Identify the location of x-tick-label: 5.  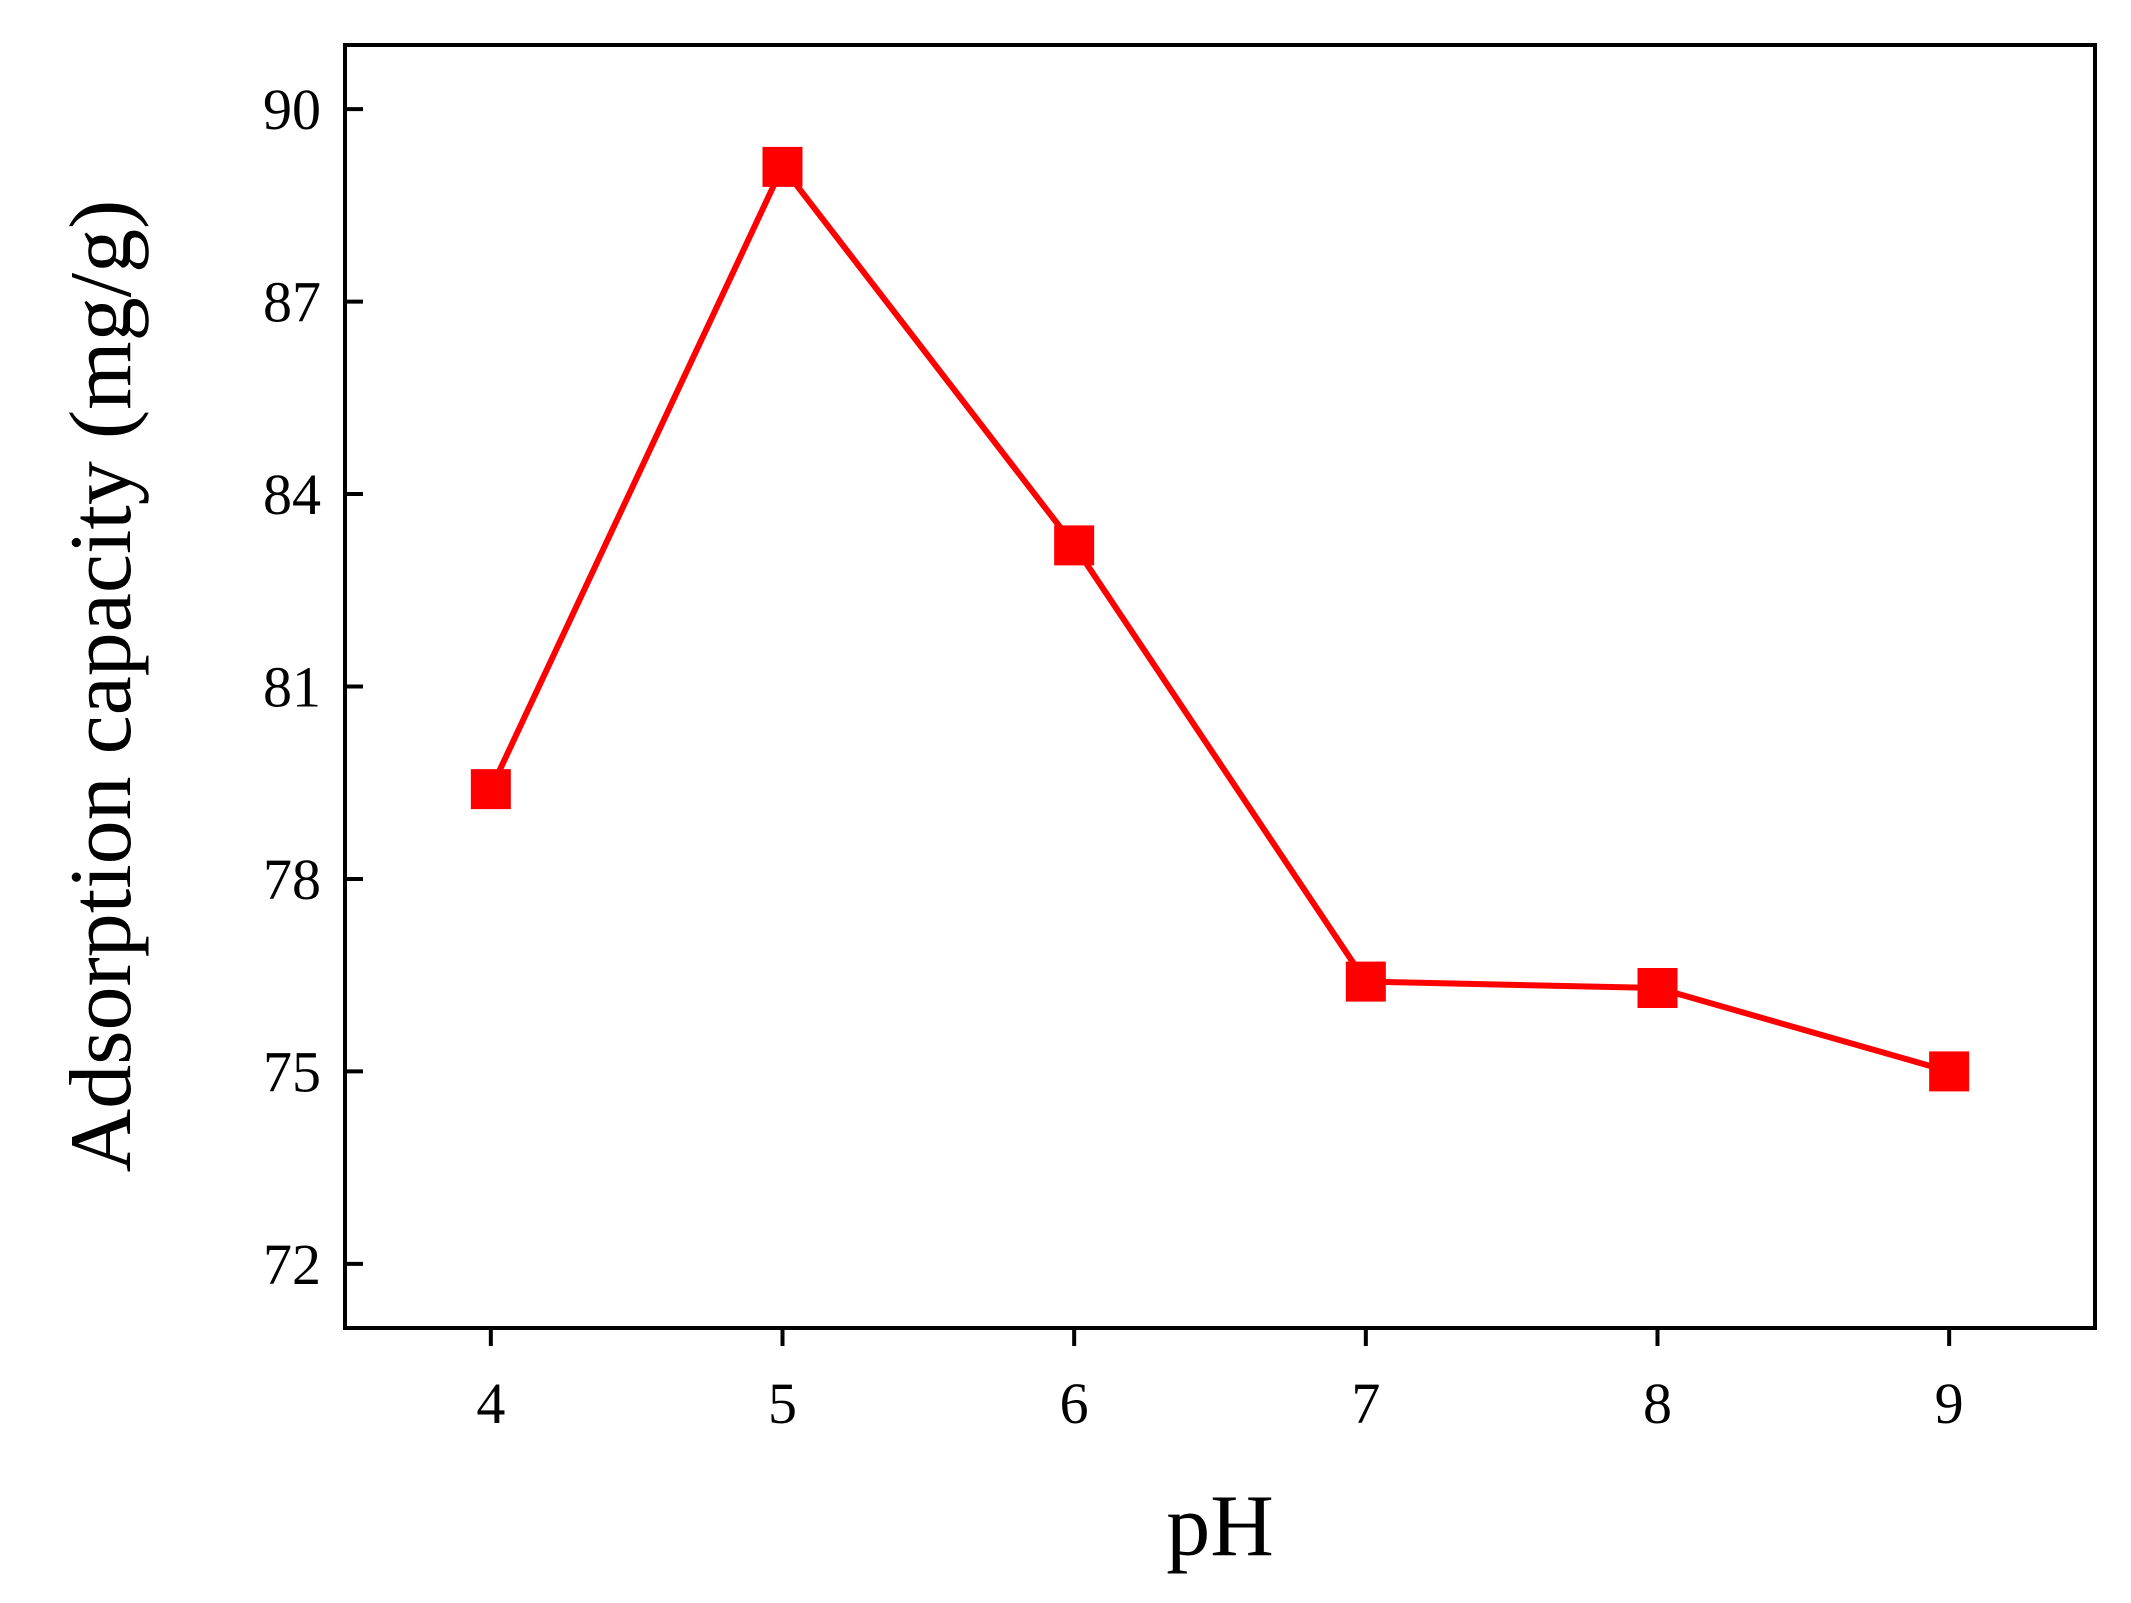
(782, 1403).